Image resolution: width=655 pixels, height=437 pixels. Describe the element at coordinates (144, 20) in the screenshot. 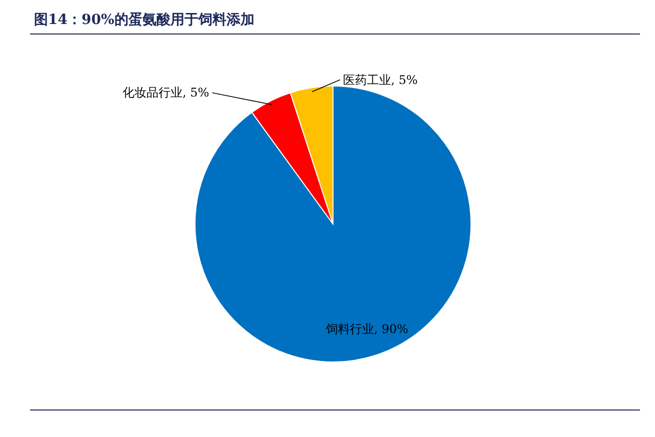

I see `chart-title: 图14：90%的蛋氨酸用于饲料添加` at that location.